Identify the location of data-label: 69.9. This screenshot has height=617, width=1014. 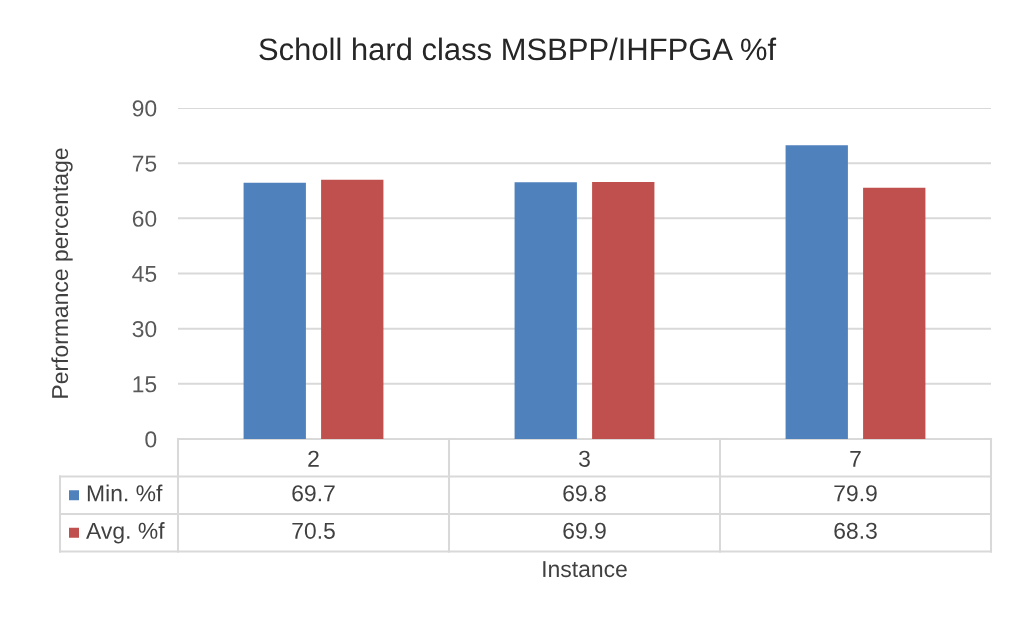
(584, 530).